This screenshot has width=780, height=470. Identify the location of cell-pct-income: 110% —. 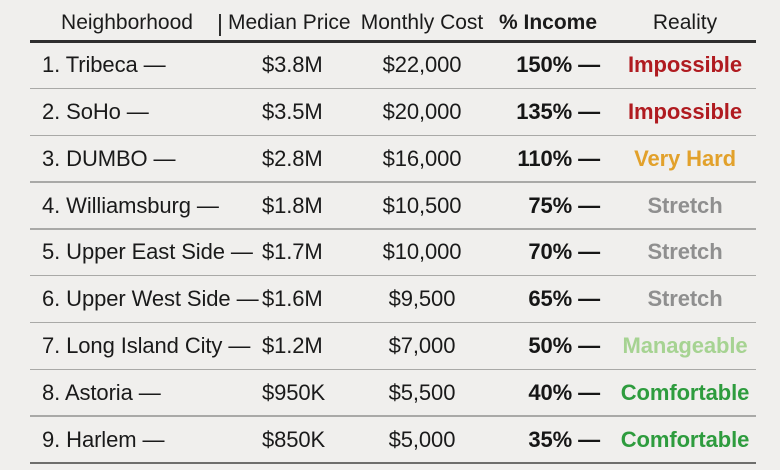
(558, 158).